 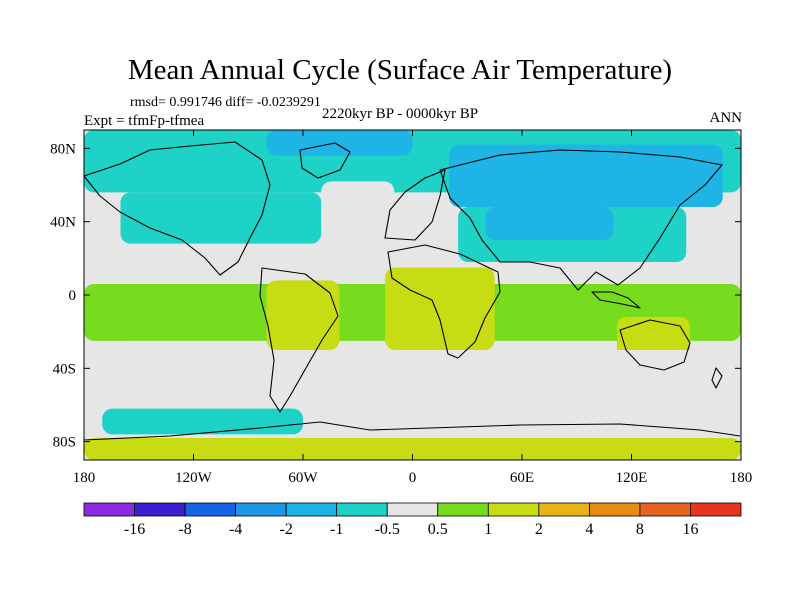 I want to click on colorbar-label: 16, so click(x=690, y=529).